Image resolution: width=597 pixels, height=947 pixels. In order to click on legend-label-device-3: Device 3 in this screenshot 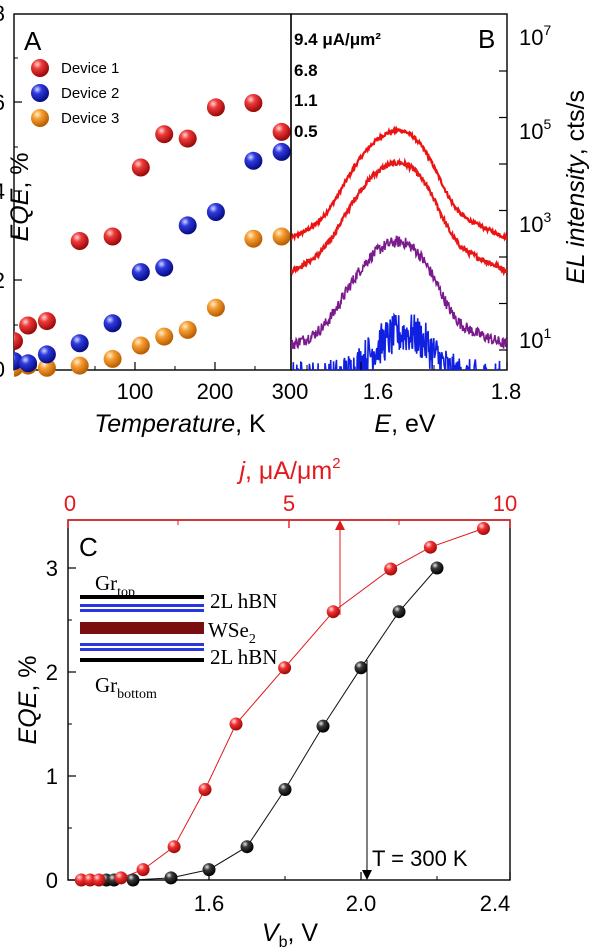, I will do `click(90, 118)`.